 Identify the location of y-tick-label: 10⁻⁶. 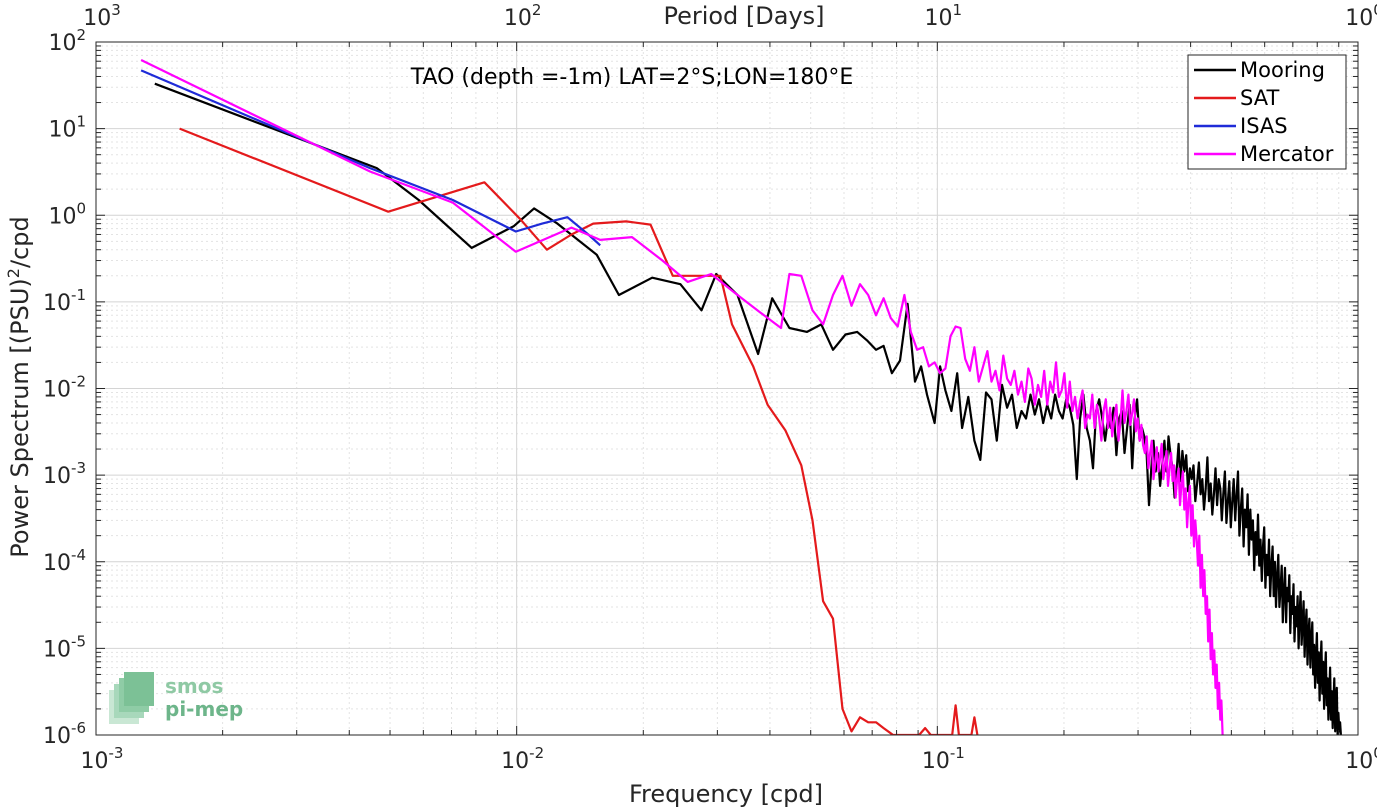
(64, 734).